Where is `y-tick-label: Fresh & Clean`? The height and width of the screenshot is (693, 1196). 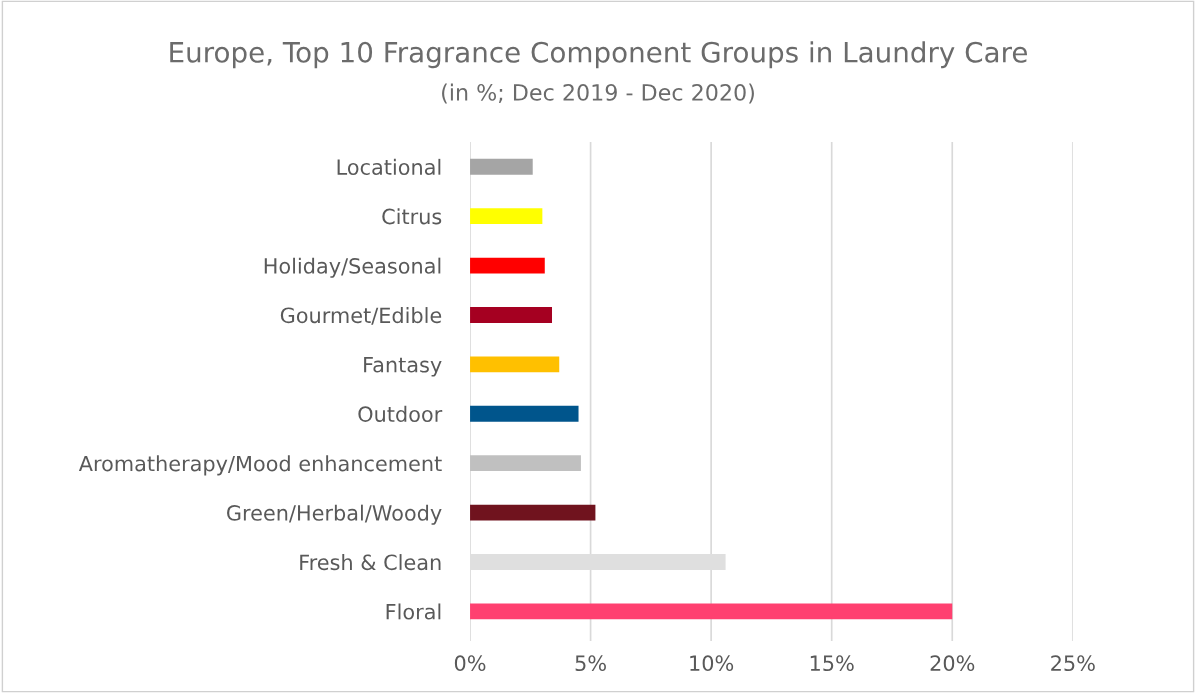
y-tick-label: Fresh & Clean is located at coordinates (370, 562).